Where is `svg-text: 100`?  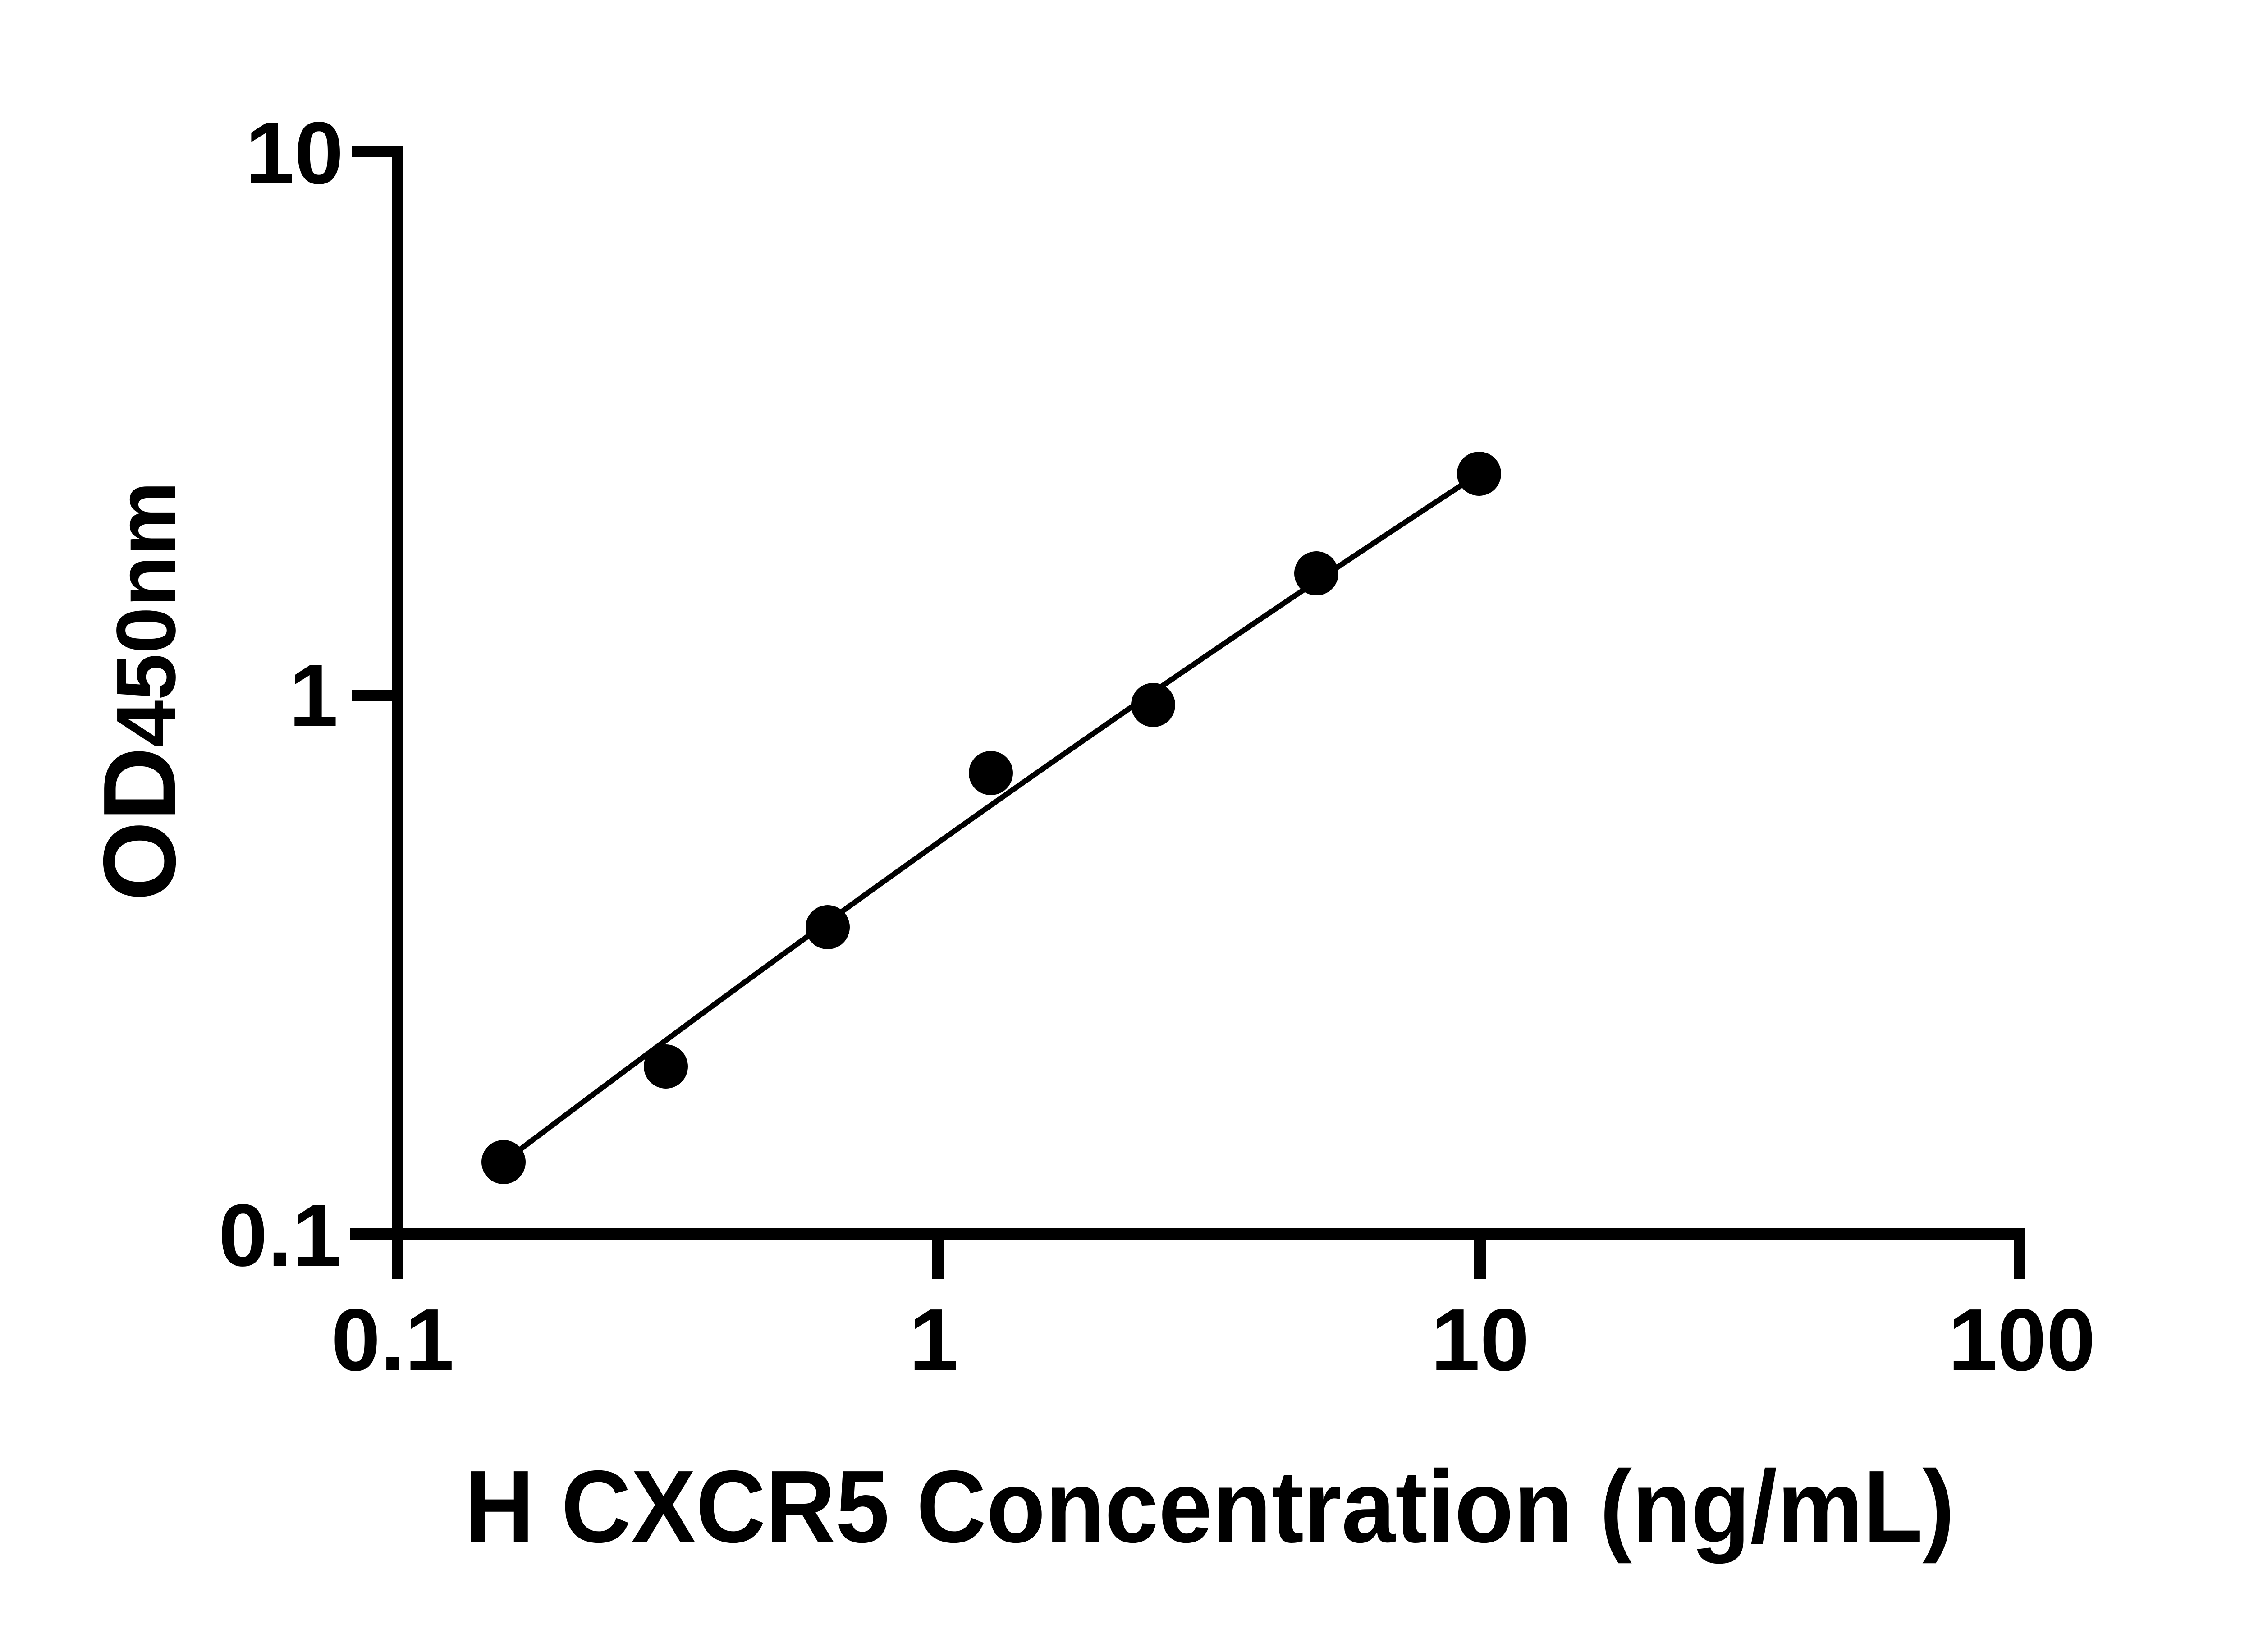
svg-text: 100 is located at coordinates (2021, 1339).